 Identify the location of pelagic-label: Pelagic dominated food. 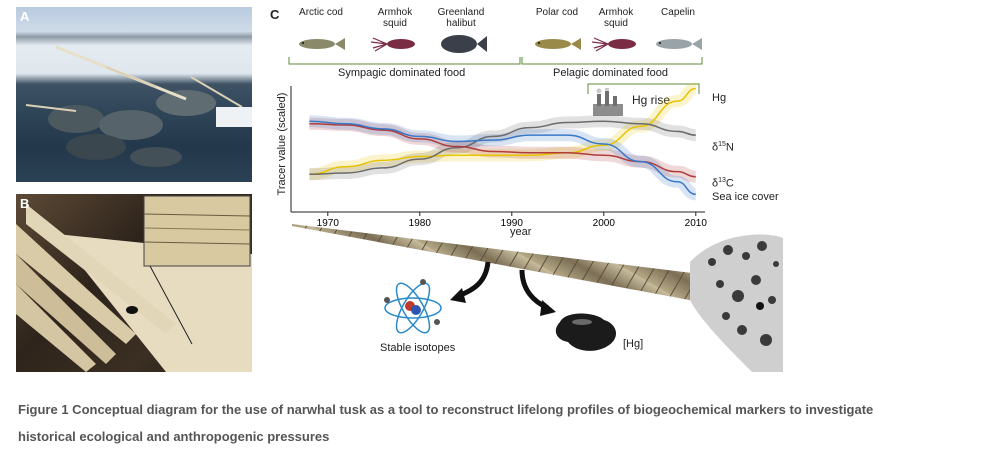
(610, 73).